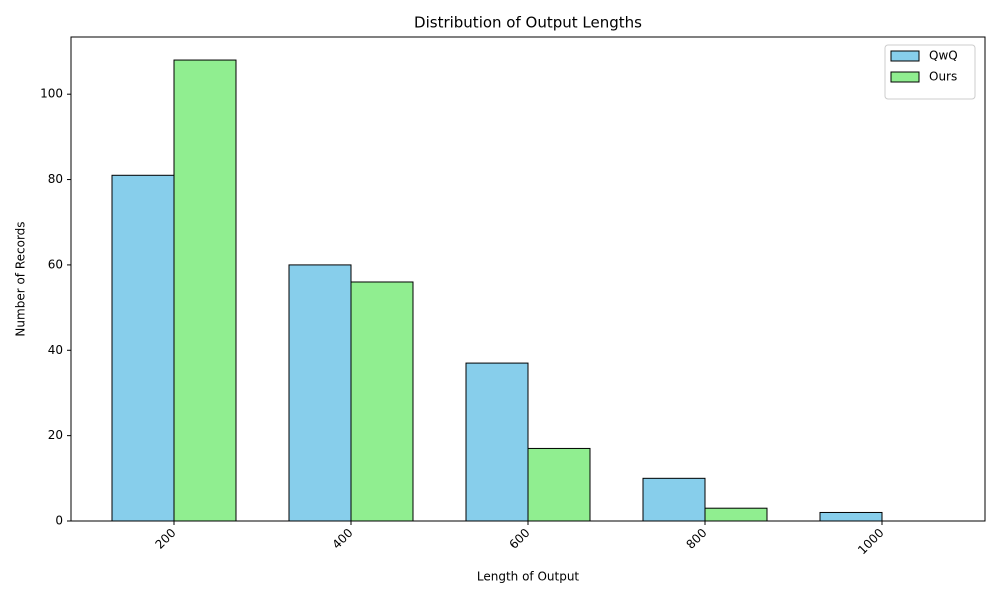 Image resolution: width=1000 pixels, height=604 pixels. What do you see at coordinates (55, 179) in the screenshot?
I see `y-tick-label: 80` at bounding box center [55, 179].